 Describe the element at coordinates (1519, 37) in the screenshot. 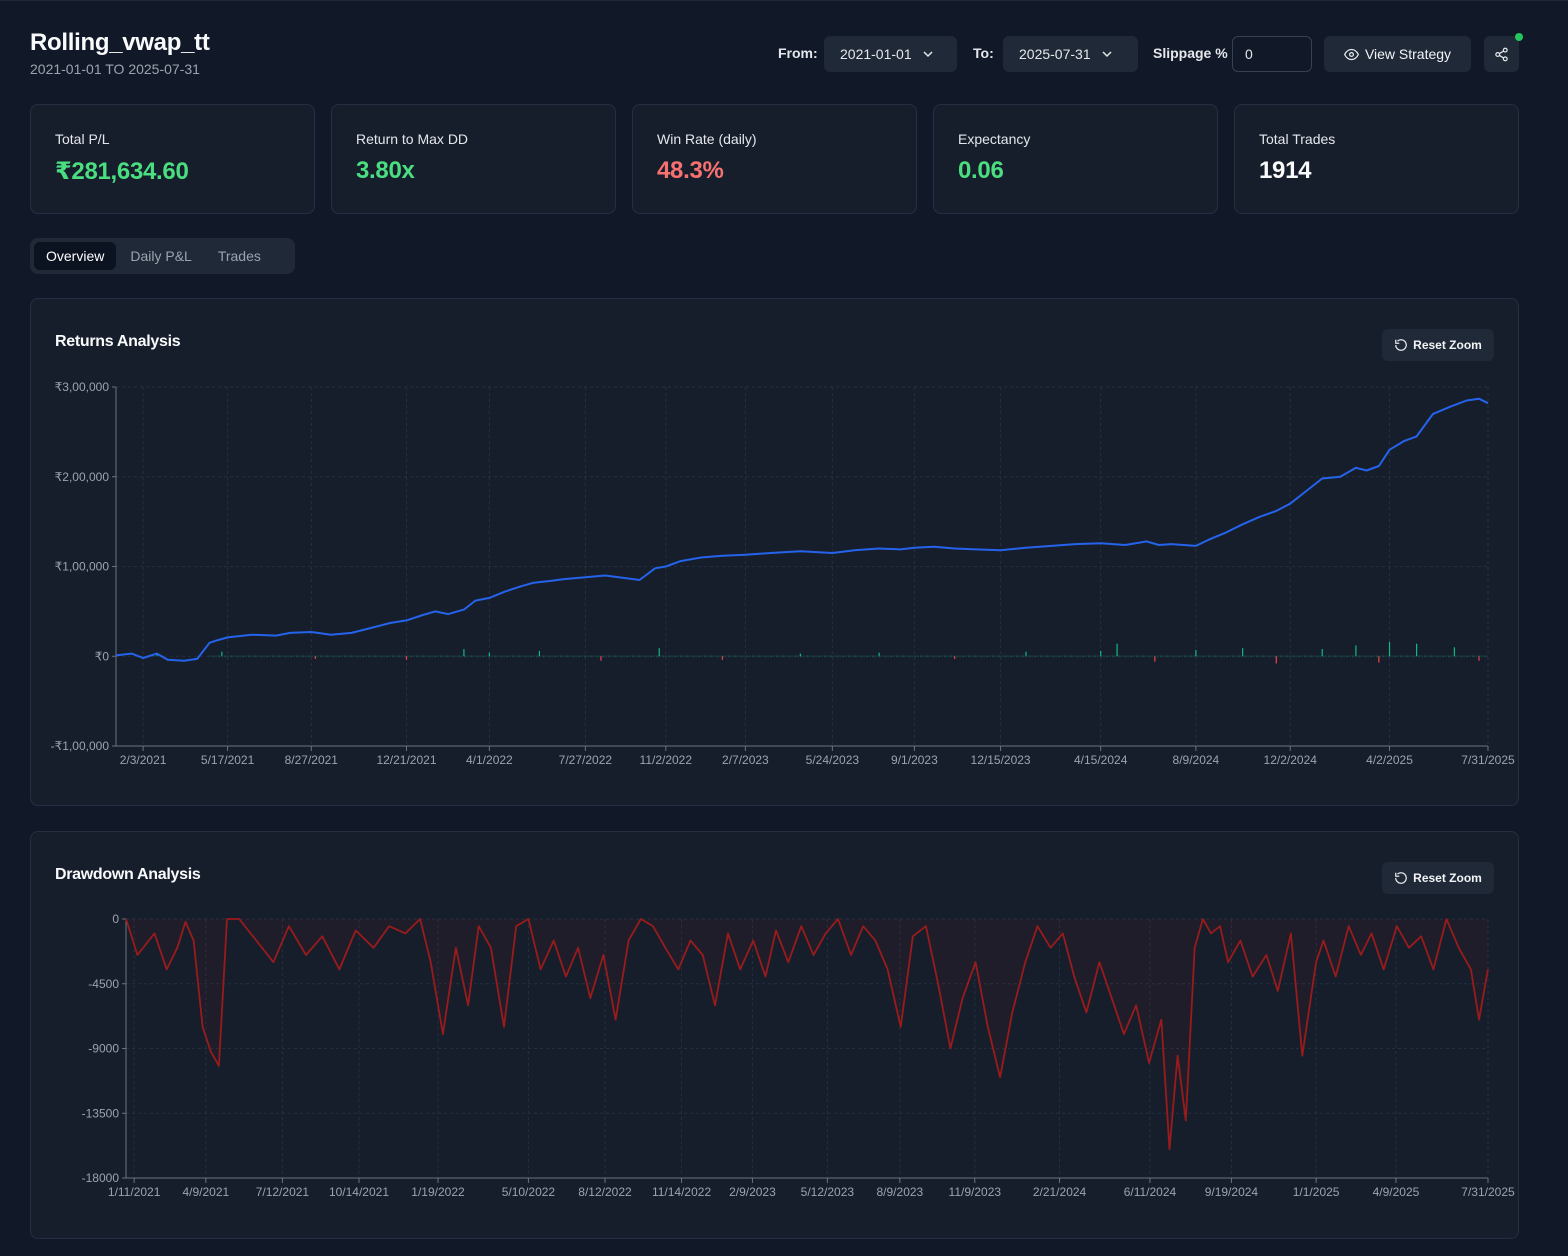

I see `status-indicator-dot` at that location.